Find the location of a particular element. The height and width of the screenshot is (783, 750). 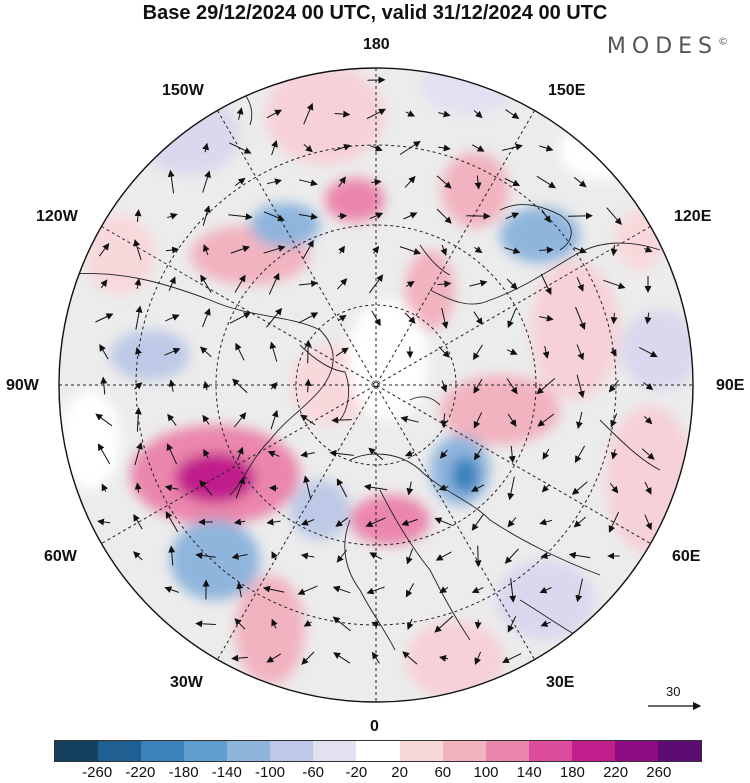

brand-mark: © is located at coordinates (723, 42).